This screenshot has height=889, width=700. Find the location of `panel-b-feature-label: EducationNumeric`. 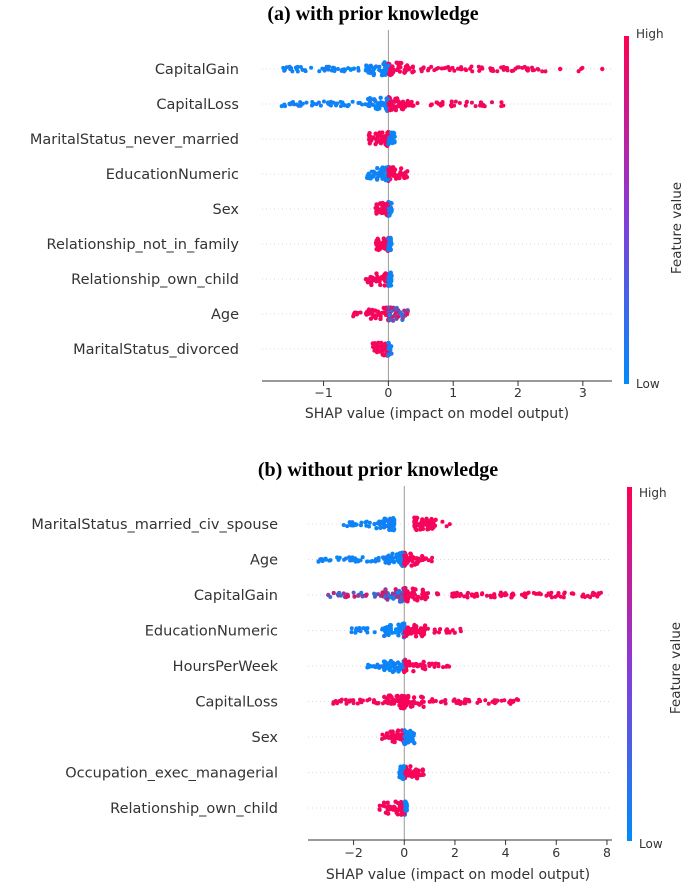

panel-b-feature-label: EducationNumeric is located at coordinates (211, 632).